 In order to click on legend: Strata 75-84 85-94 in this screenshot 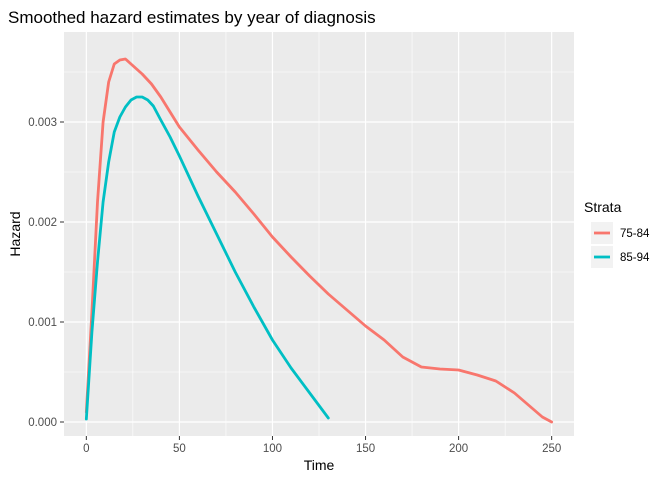, I will do `click(617, 233)`.